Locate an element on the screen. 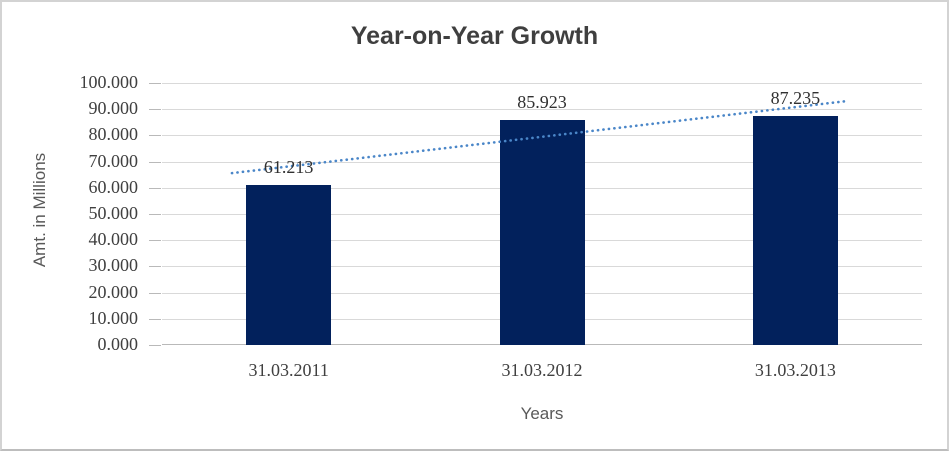 The height and width of the screenshot is (451, 949). x-tick-label: 31.03.2011 is located at coordinates (288, 370).